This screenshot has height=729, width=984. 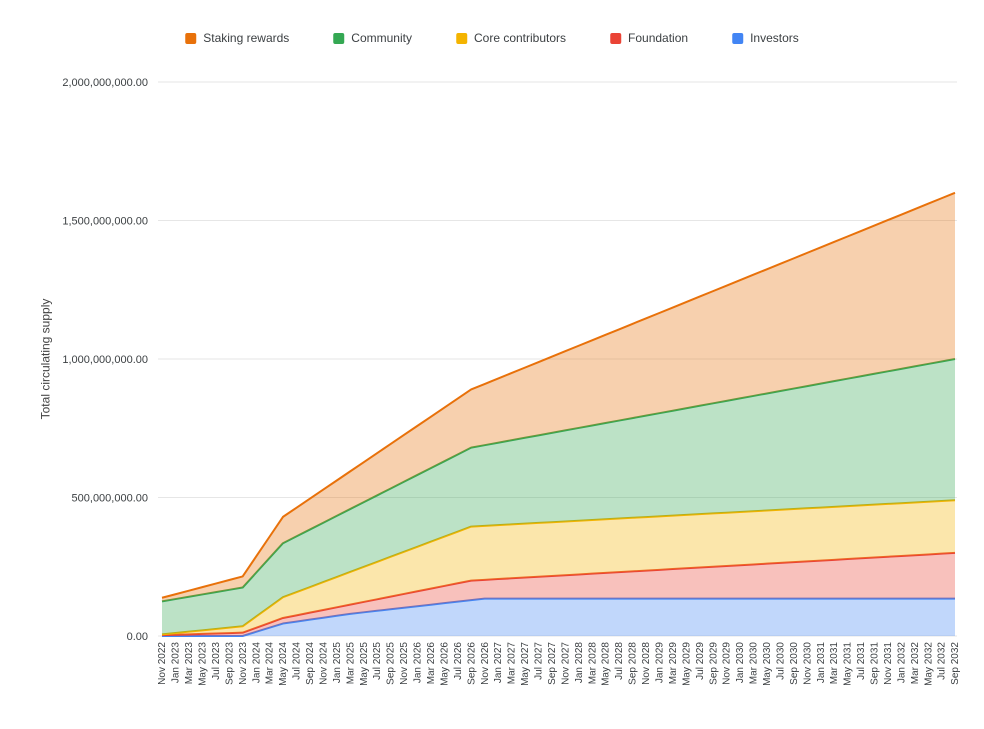 I want to click on x-tick-label: Jul 2029, so click(x=700, y=661).